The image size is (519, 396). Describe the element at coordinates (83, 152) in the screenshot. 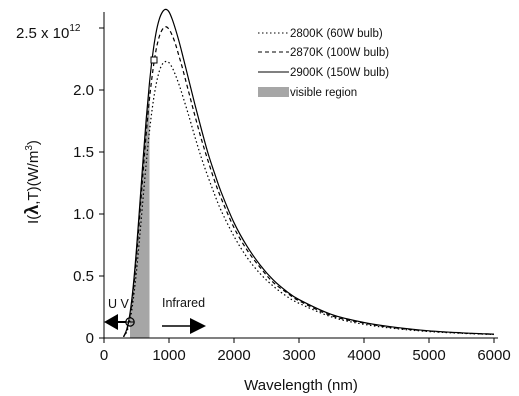

I see `y-tick-label: 1.5` at that location.